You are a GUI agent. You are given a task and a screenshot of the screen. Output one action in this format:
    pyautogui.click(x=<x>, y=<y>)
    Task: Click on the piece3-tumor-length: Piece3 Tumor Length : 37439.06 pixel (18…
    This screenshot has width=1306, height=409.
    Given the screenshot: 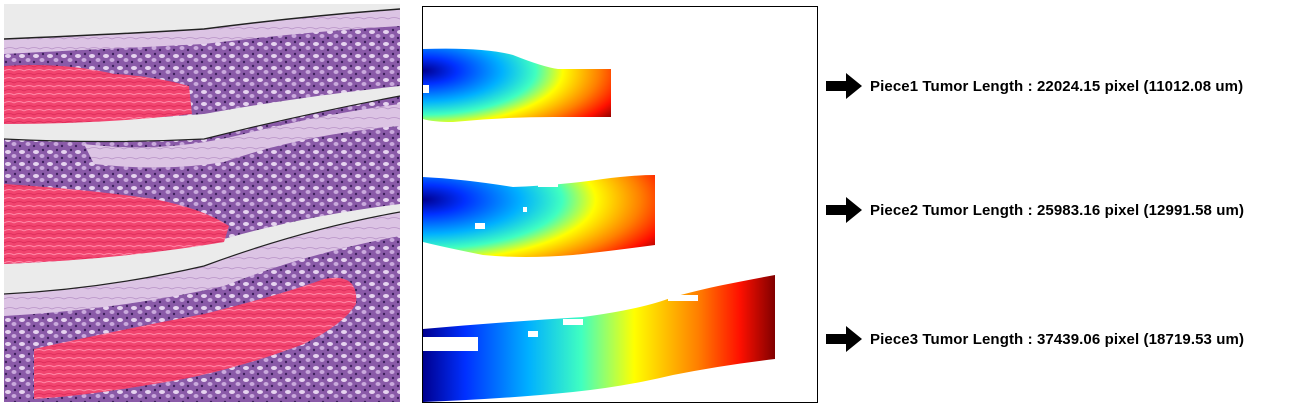 What is the action you would take?
    pyautogui.click(x=1057, y=339)
    